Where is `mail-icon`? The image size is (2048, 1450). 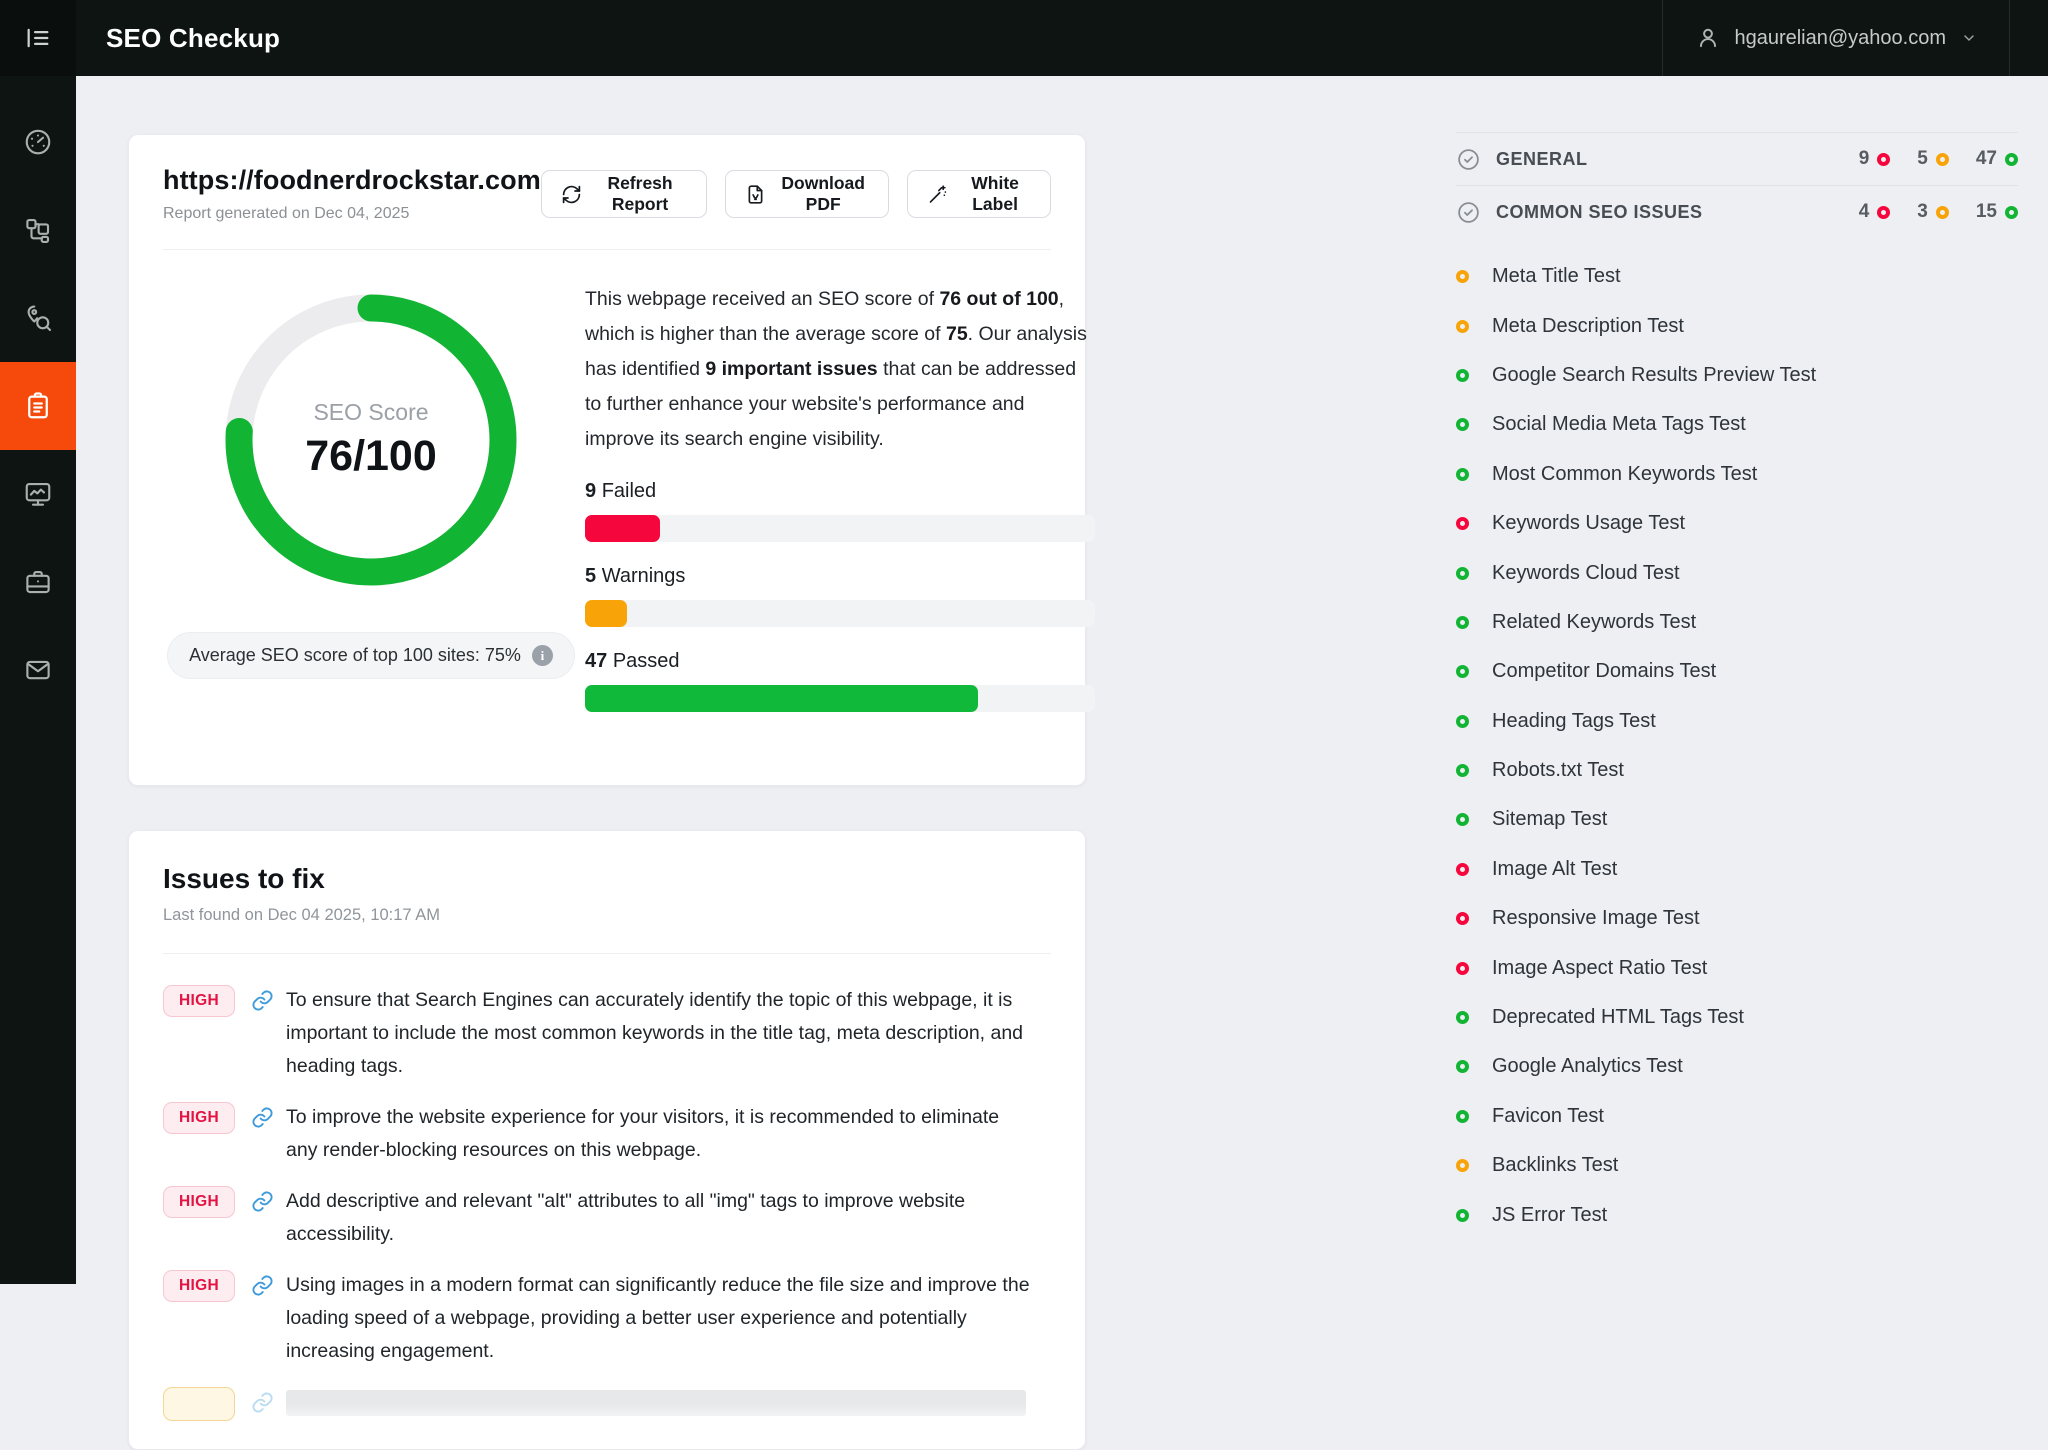
mail-icon is located at coordinates (38, 670).